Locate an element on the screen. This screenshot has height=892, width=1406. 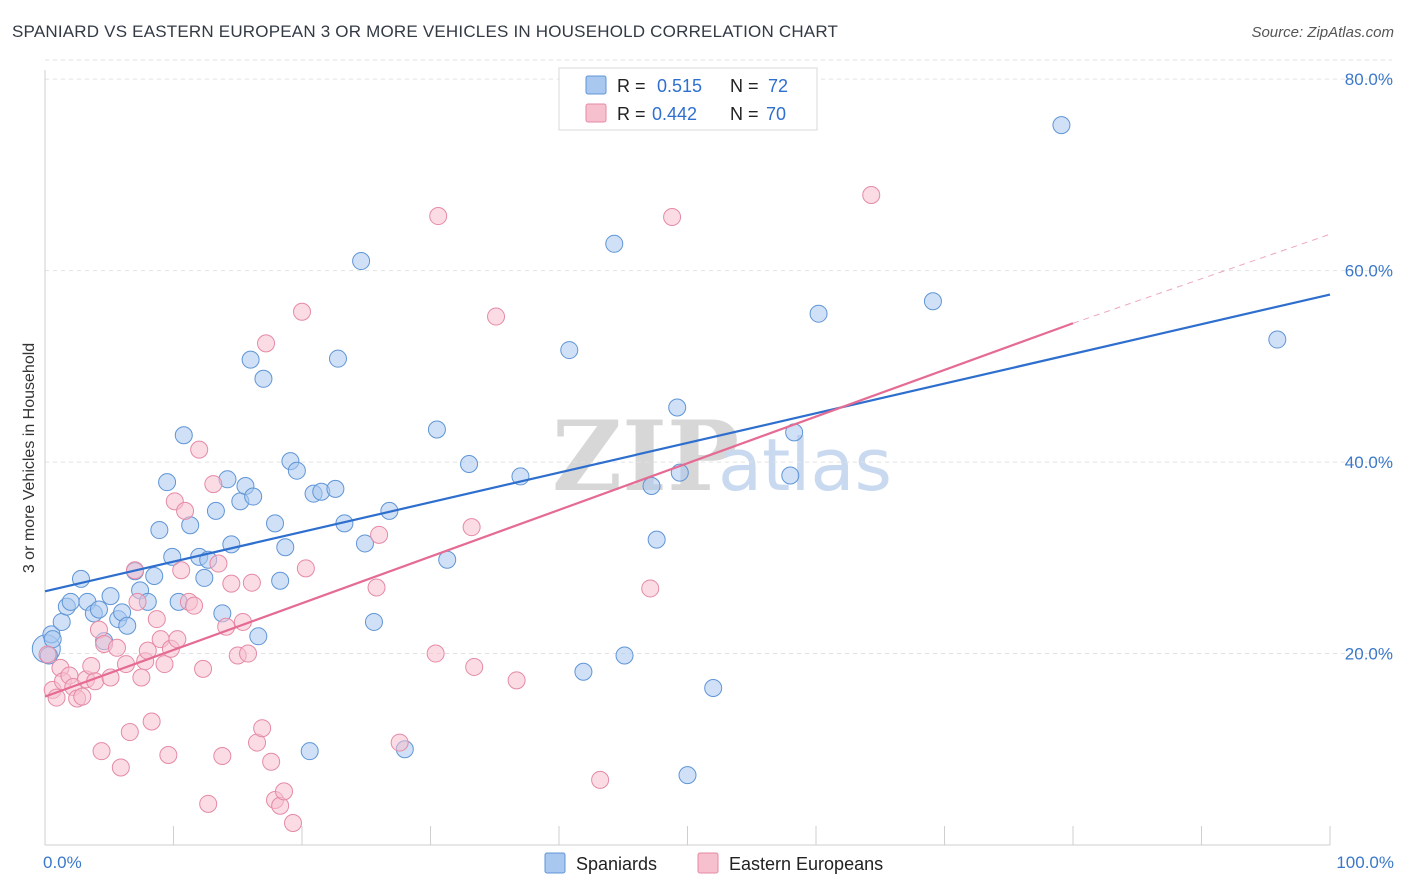
y-tick-labels: 20.0% 40.0% 60.0% 80.0% is located at coordinates (1369, 366).